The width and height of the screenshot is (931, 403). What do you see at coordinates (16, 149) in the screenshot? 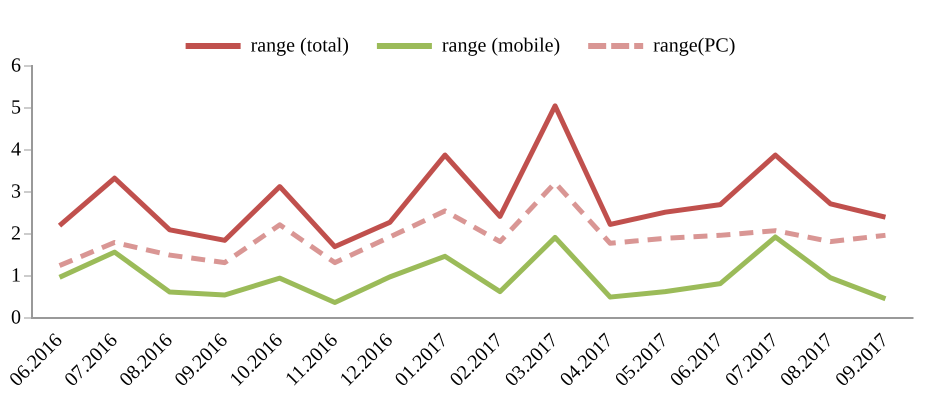
I see `y-tick-label: 4` at bounding box center [16, 149].